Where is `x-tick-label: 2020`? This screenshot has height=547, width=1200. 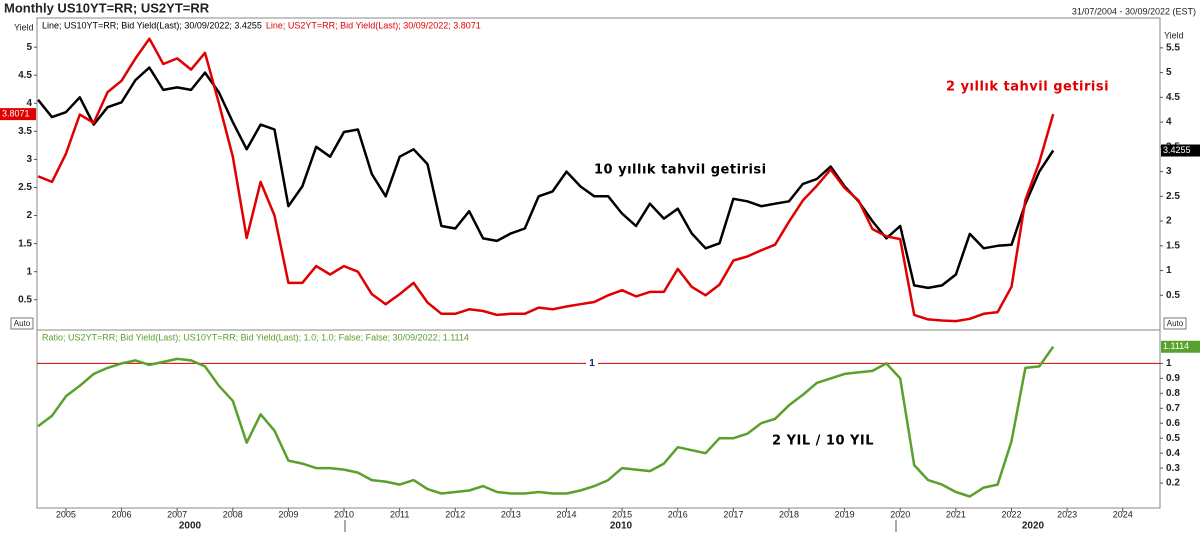
x-tick-label: 2020 is located at coordinates (900, 514).